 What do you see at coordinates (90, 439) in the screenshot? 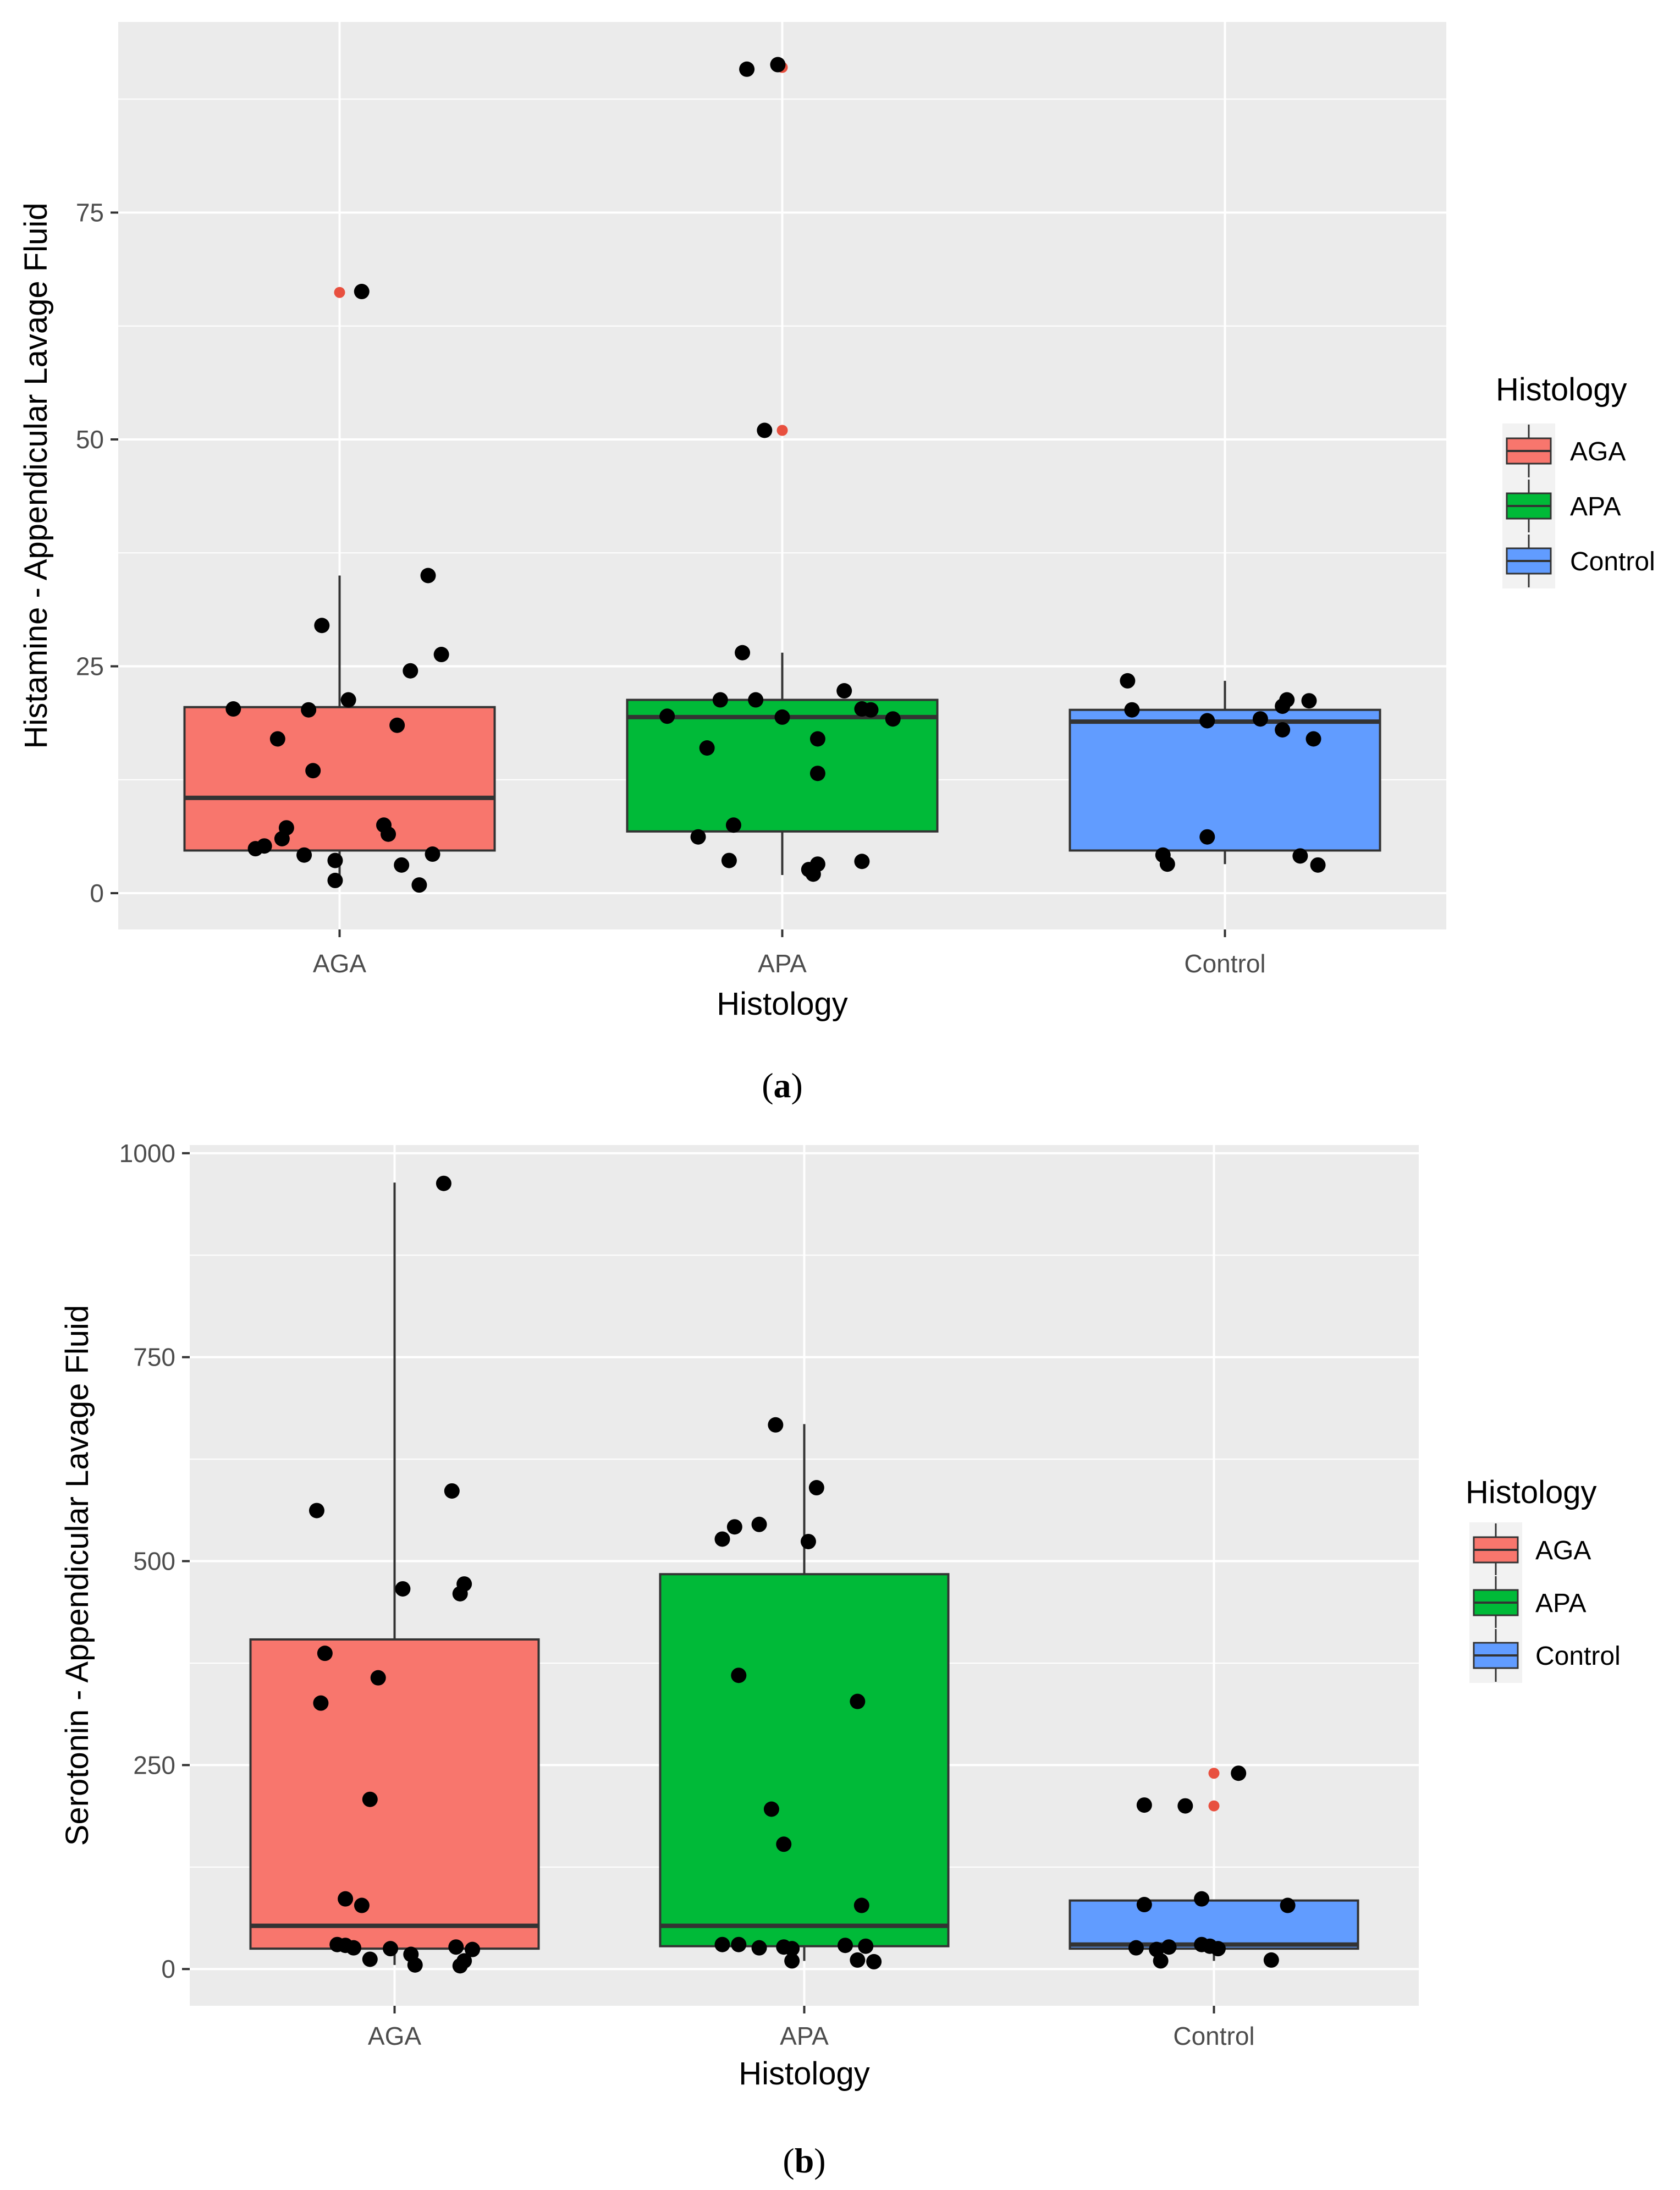
I see `y-tick-label: 50` at bounding box center [90, 439].